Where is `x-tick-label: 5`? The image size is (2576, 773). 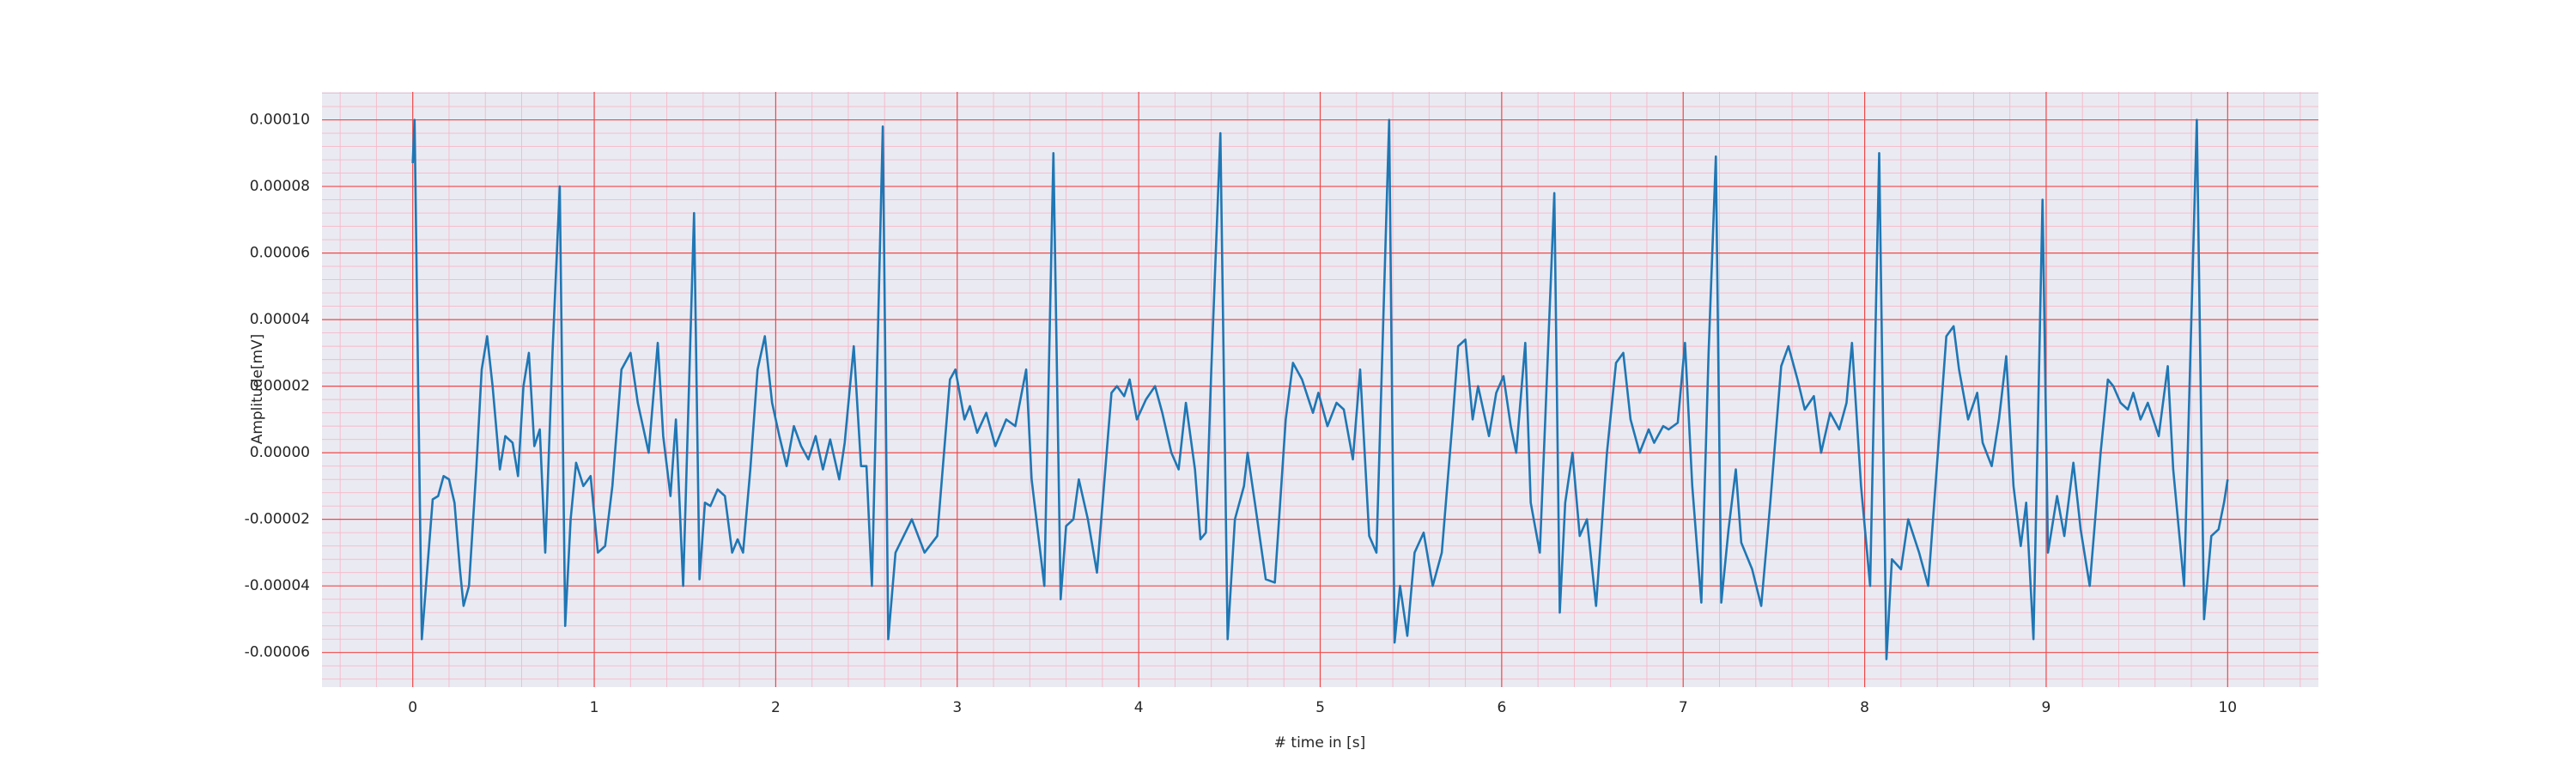
x-tick-label: 5 is located at coordinates (1320, 707).